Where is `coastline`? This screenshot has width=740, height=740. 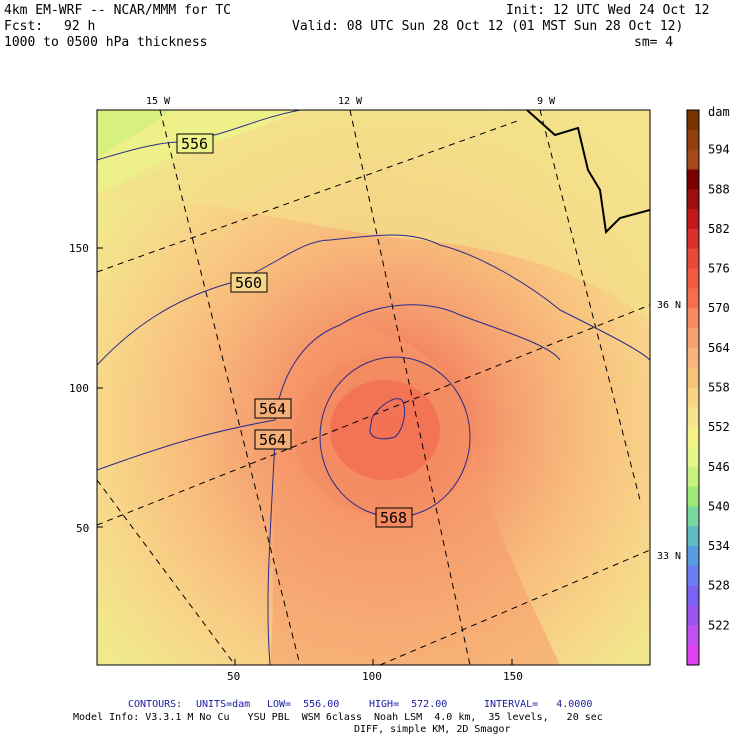
coastline is located at coordinates (588, 172).